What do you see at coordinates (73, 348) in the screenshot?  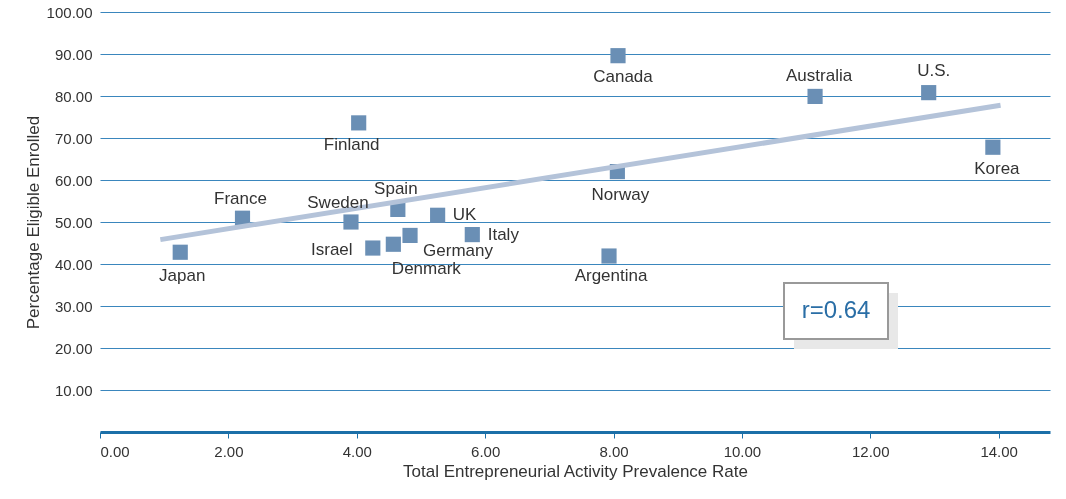 I see `y-tick-label: 20.00` at bounding box center [73, 348].